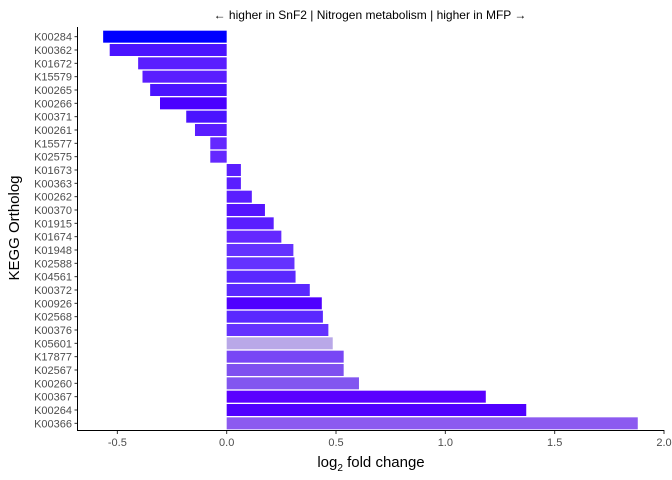 The height and width of the screenshot is (480, 672). I want to click on bar-k00366, so click(432, 423).